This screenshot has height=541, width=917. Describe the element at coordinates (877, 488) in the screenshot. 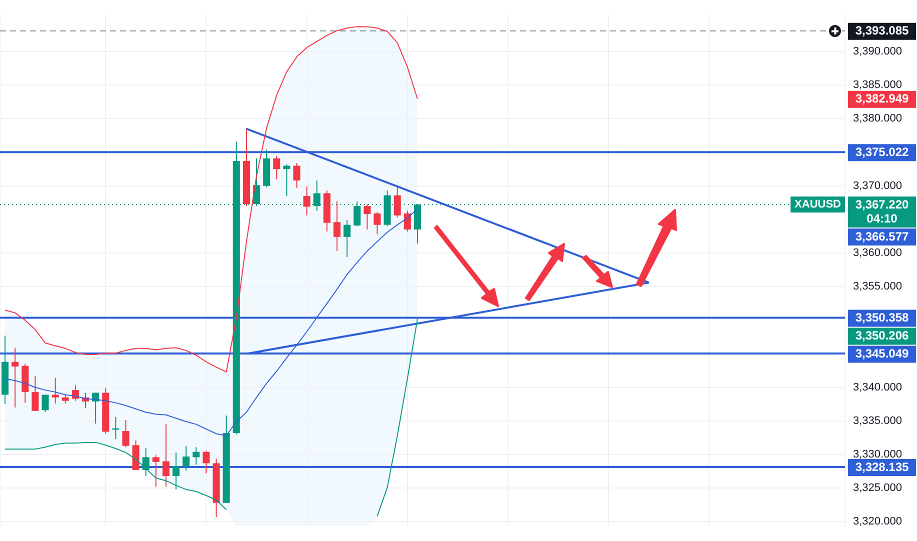

I see `y-tick-label: 3,325.000` at that location.